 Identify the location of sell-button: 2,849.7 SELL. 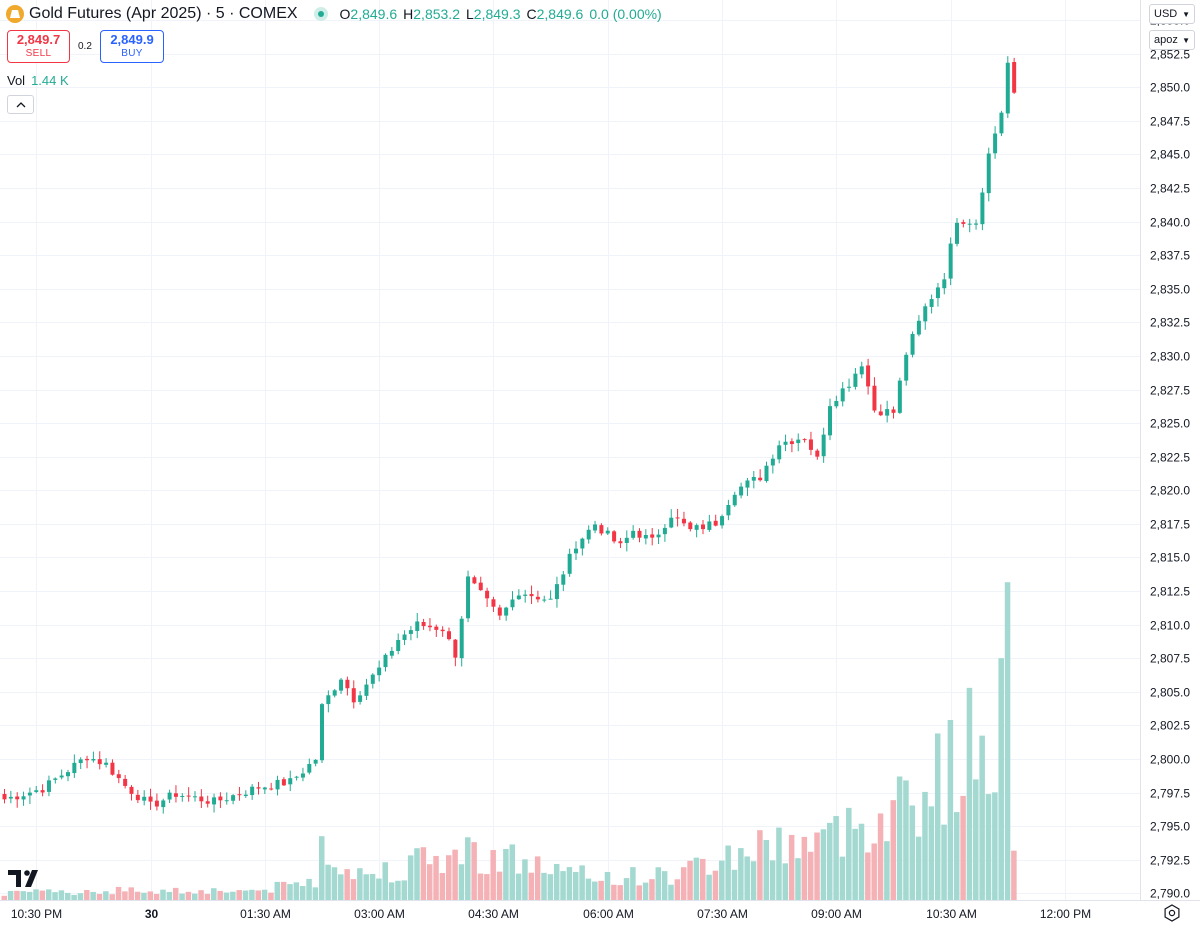
(38, 46).